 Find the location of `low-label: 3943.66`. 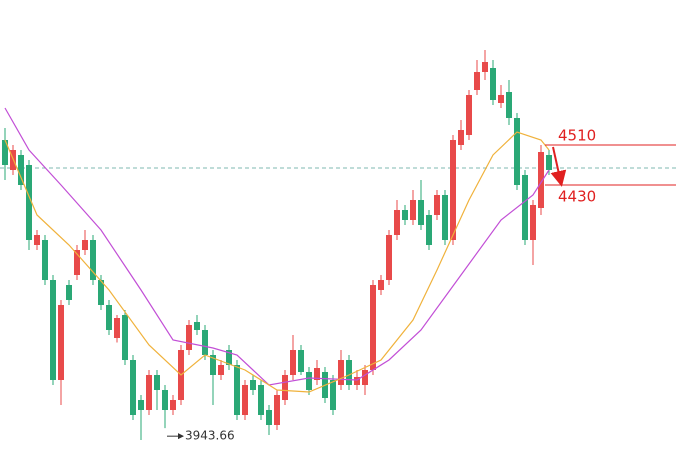

low-label: 3943.66 is located at coordinates (210, 436).